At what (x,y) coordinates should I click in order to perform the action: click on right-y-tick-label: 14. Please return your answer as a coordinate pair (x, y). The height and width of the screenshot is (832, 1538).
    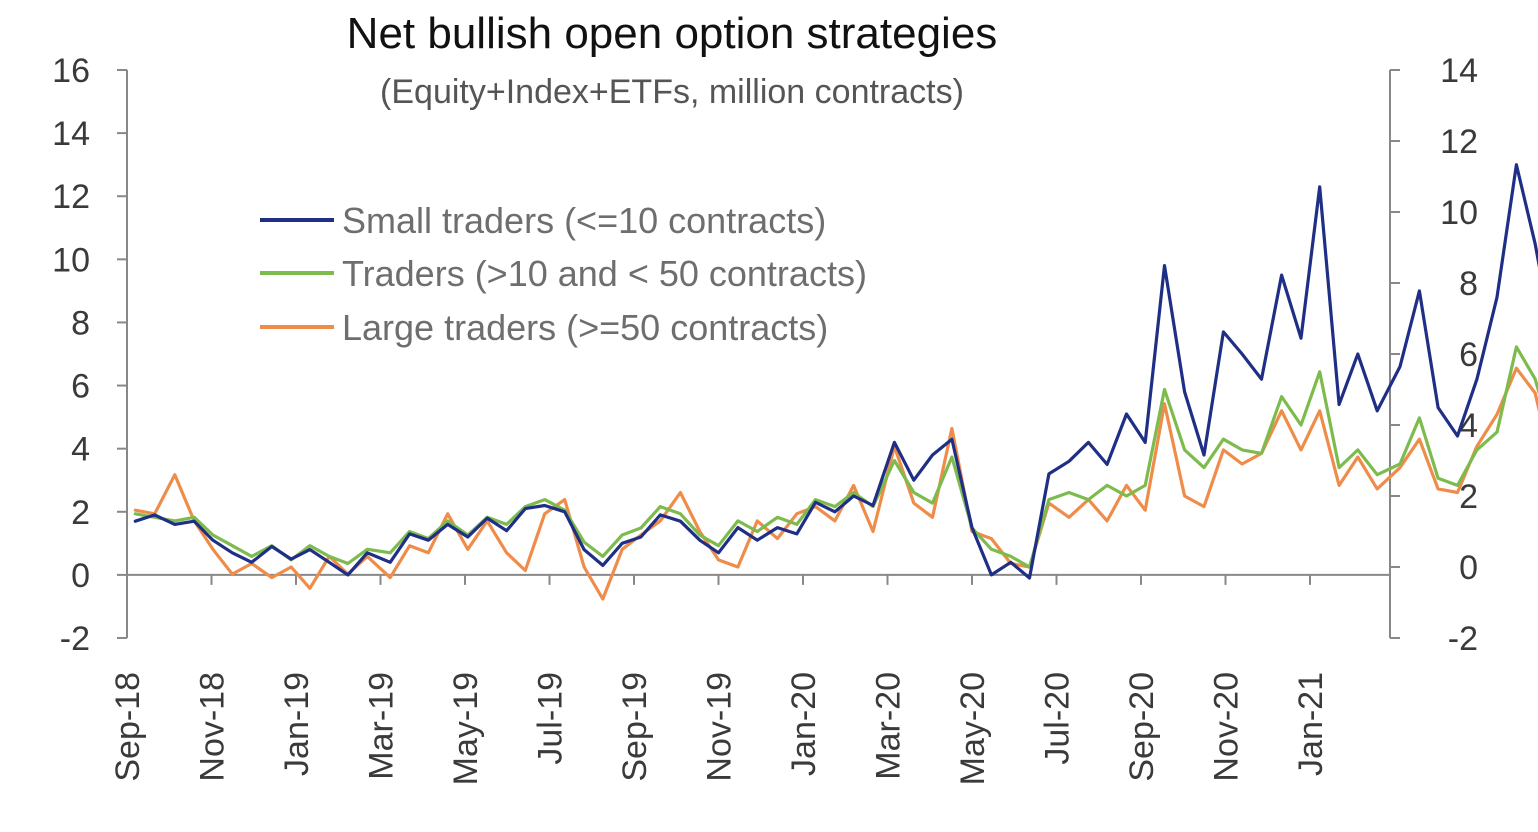
    Looking at the image, I should click on (1459, 71).